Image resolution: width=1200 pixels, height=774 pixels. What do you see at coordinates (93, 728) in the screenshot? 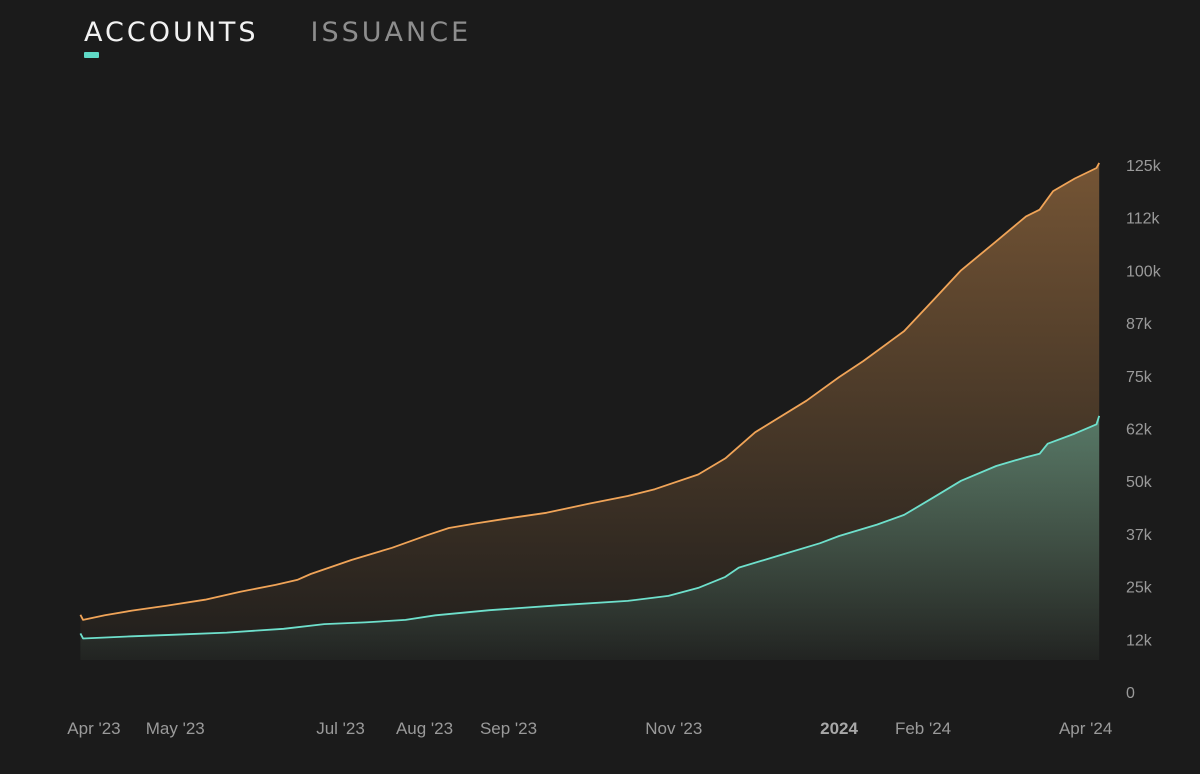
I see `x-tick-label: Apr '23` at bounding box center [93, 728].